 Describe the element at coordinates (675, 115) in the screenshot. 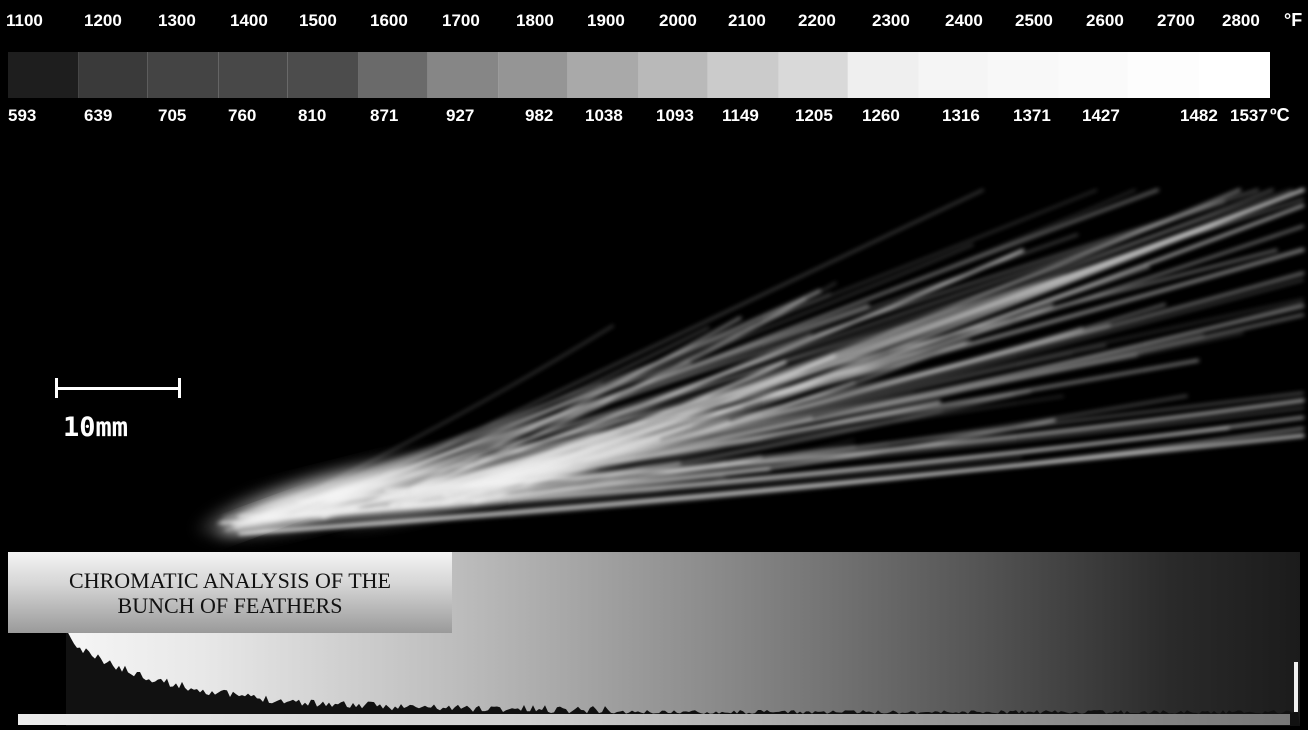

I see `celsius-tick: 1093` at that location.